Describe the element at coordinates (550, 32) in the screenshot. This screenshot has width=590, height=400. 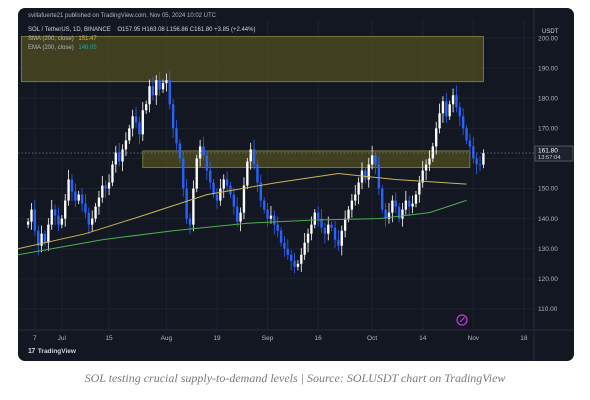
I see `usdt-label: USDT` at that location.